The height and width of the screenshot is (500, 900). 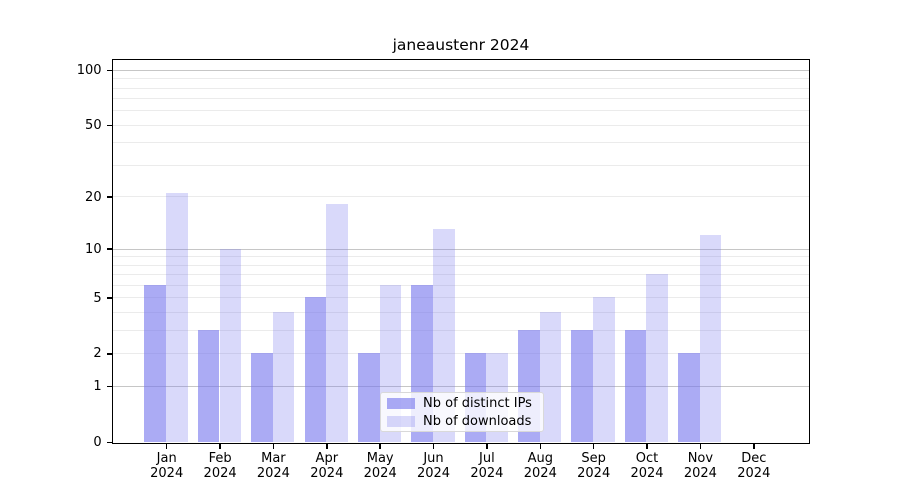 What do you see at coordinates (647, 446) in the screenshot?
I see `x-tick-mark-oct` at bounding box center [647, 446].